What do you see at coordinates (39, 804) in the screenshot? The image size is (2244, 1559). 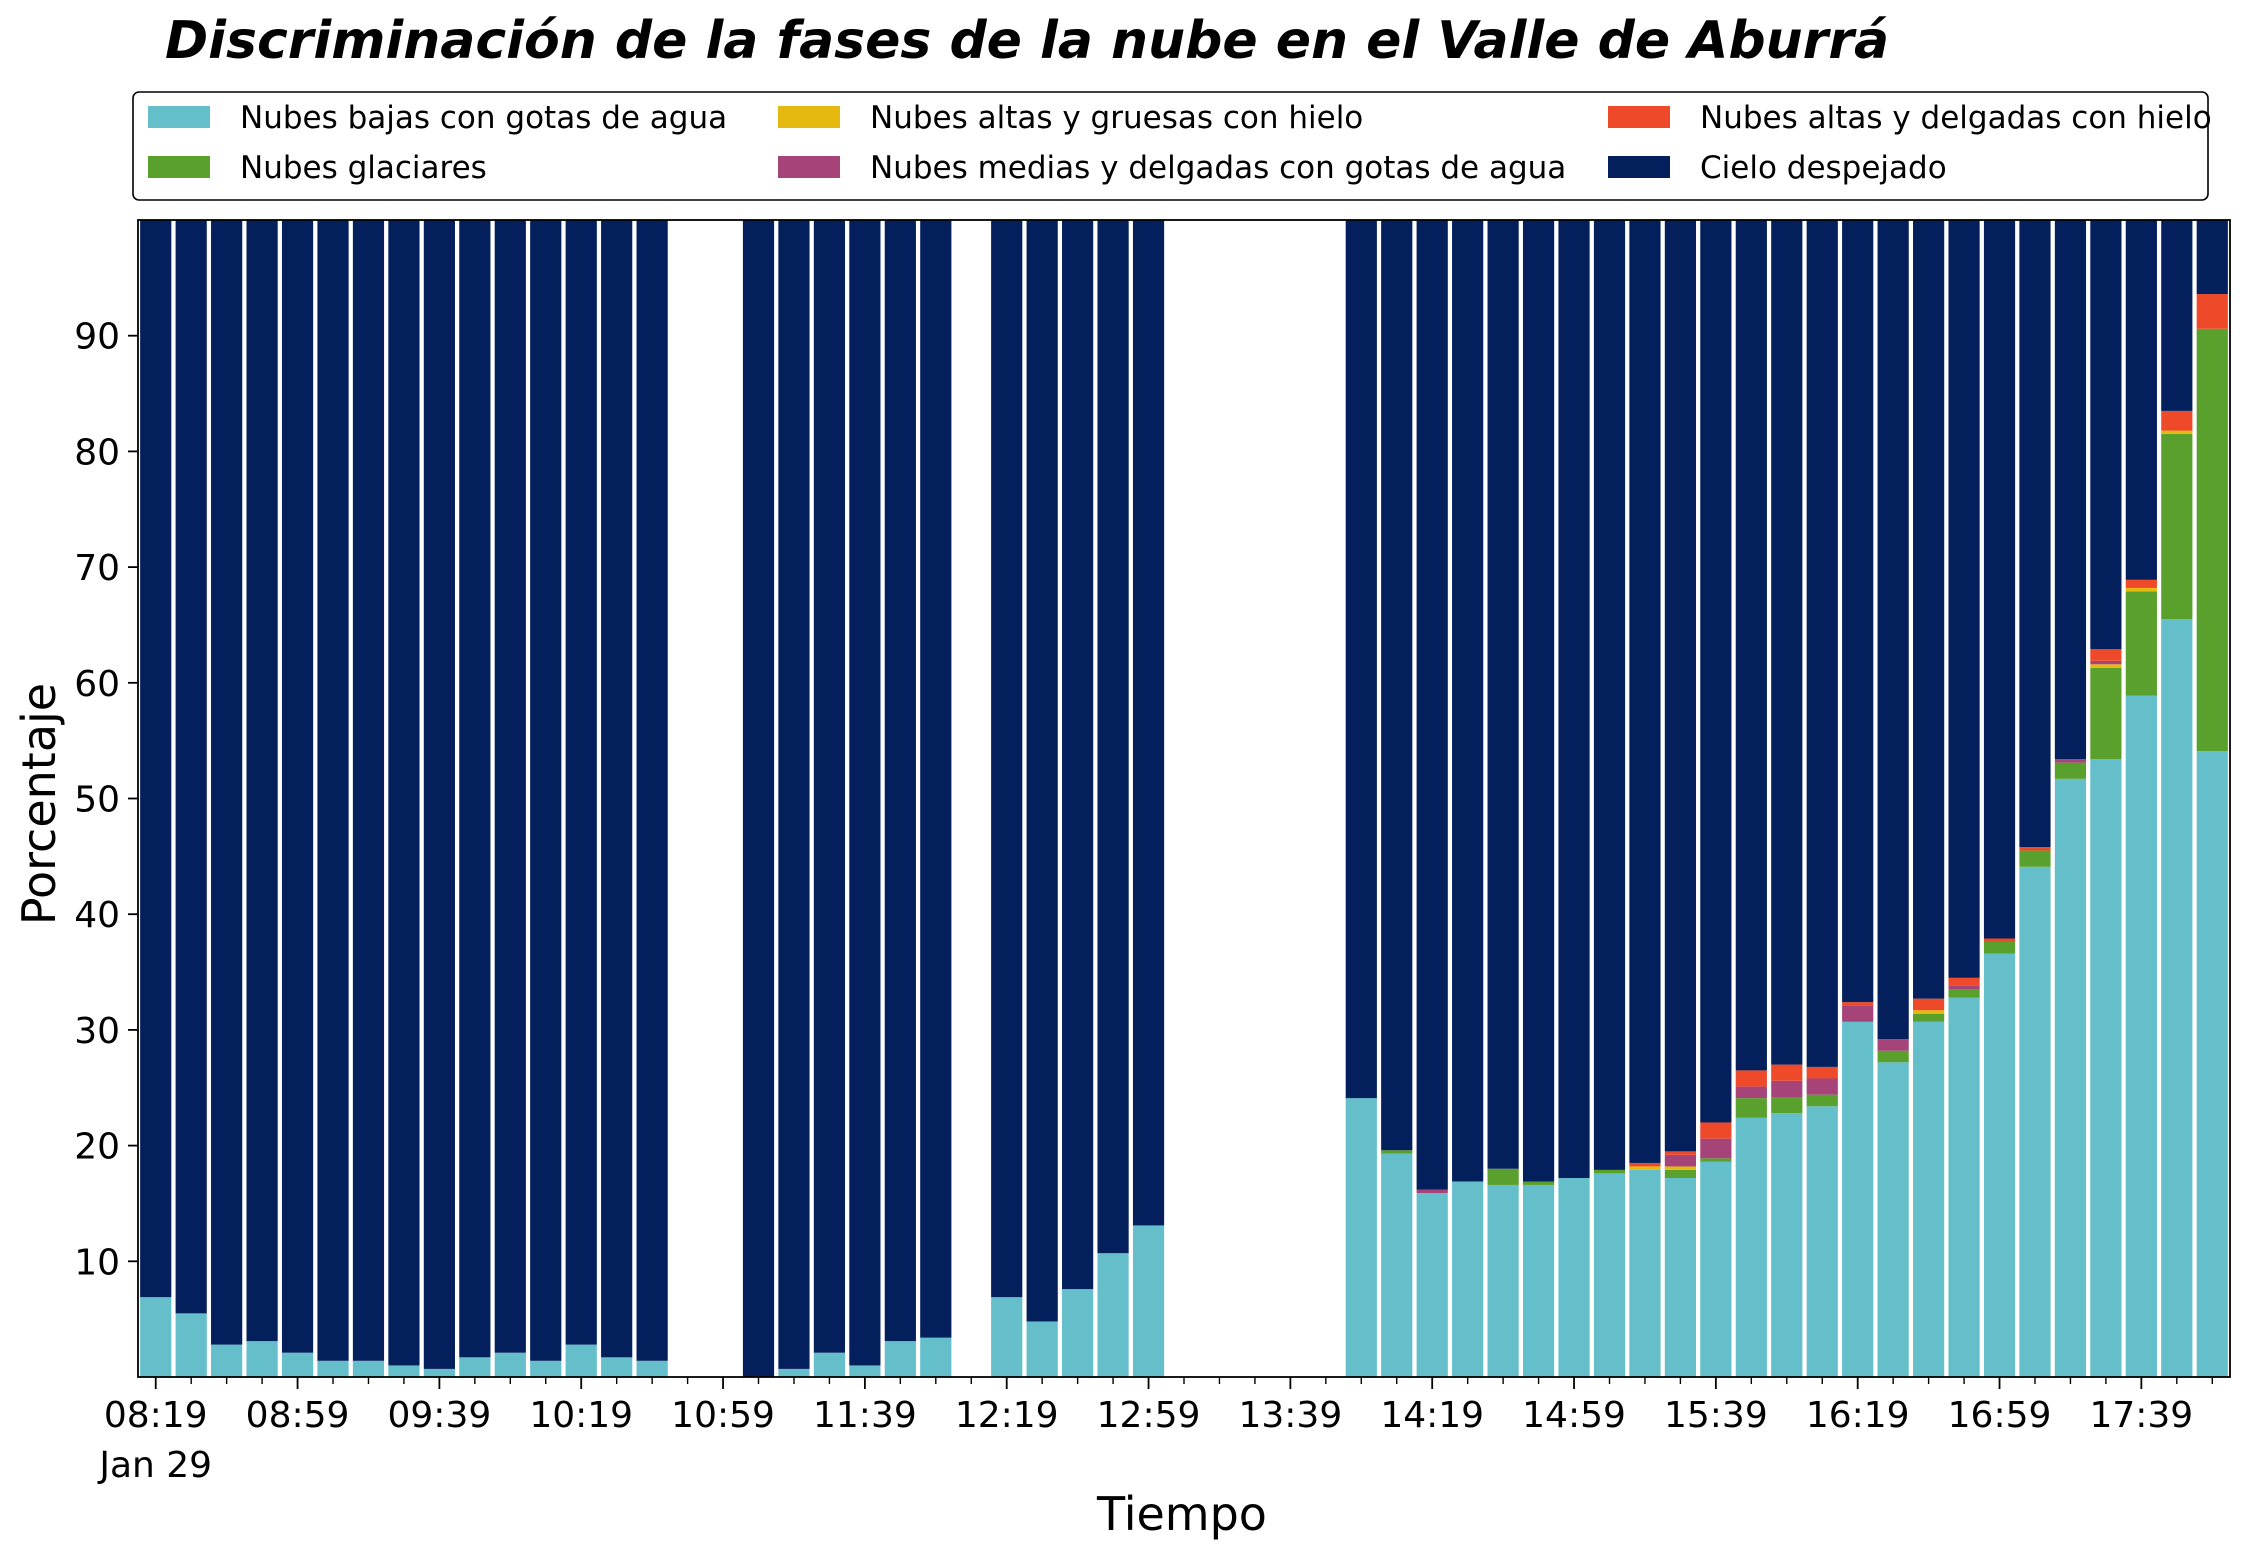 I see `y-axis-label: Porcentaje` at bounding box center [39, 804].